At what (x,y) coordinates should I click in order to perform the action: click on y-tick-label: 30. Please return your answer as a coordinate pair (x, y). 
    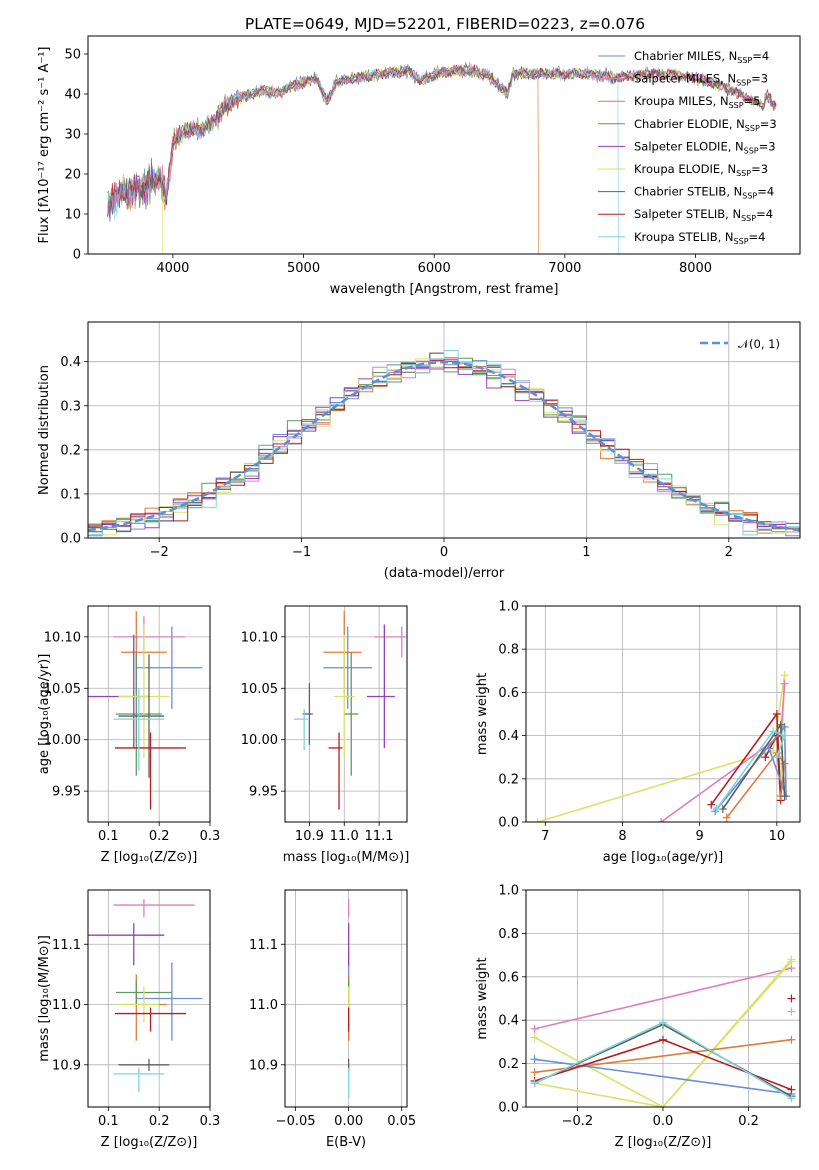
    Looking at the image, I should click on (72, 135).